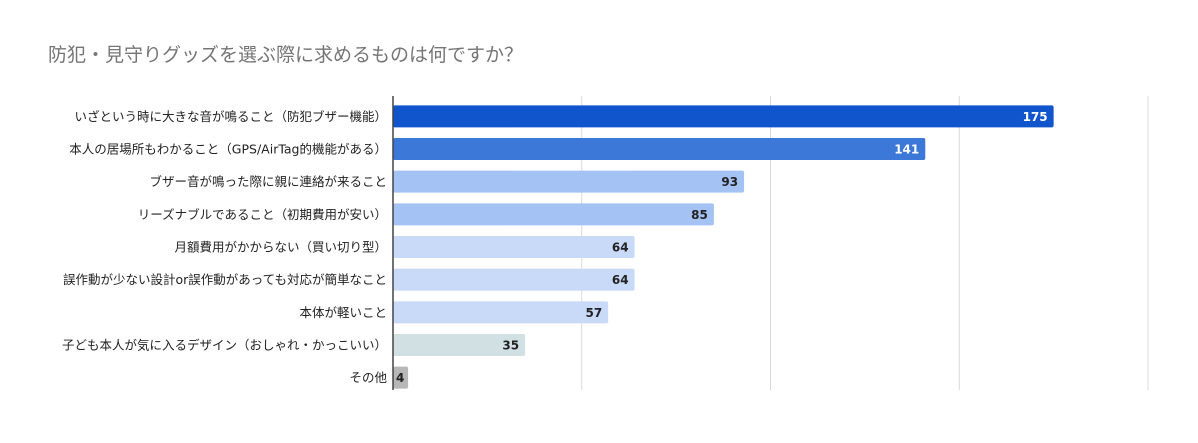  What do you see at coordinates (1035, 117) in the screenshot?
I see `data-label: 175` at bounding box center [1035, 117].